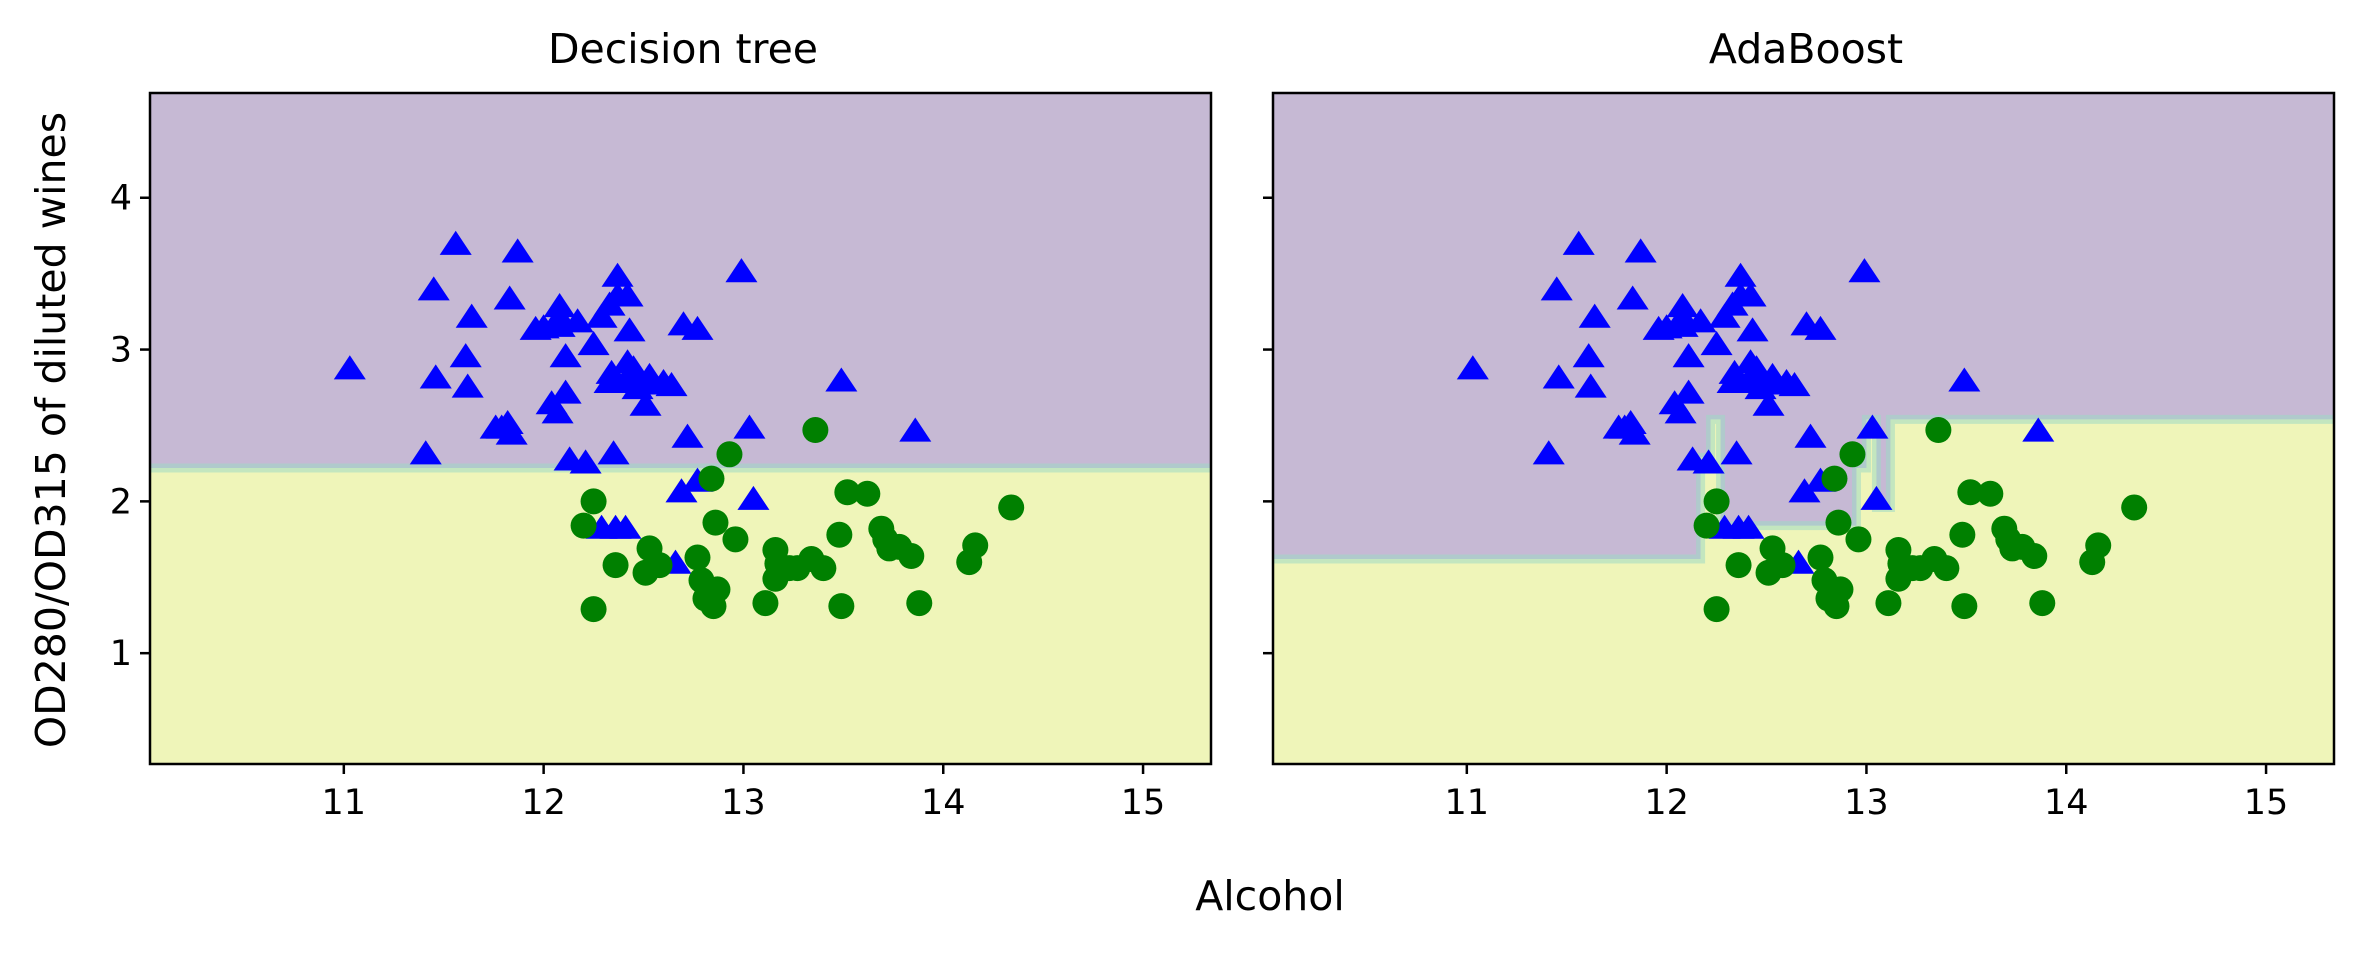  What do you see at coordinates (51, 430) in the screenshot?
I see `y-axis-label: OD280/OD315 of diluted wines` at bounding box center [51, 430].